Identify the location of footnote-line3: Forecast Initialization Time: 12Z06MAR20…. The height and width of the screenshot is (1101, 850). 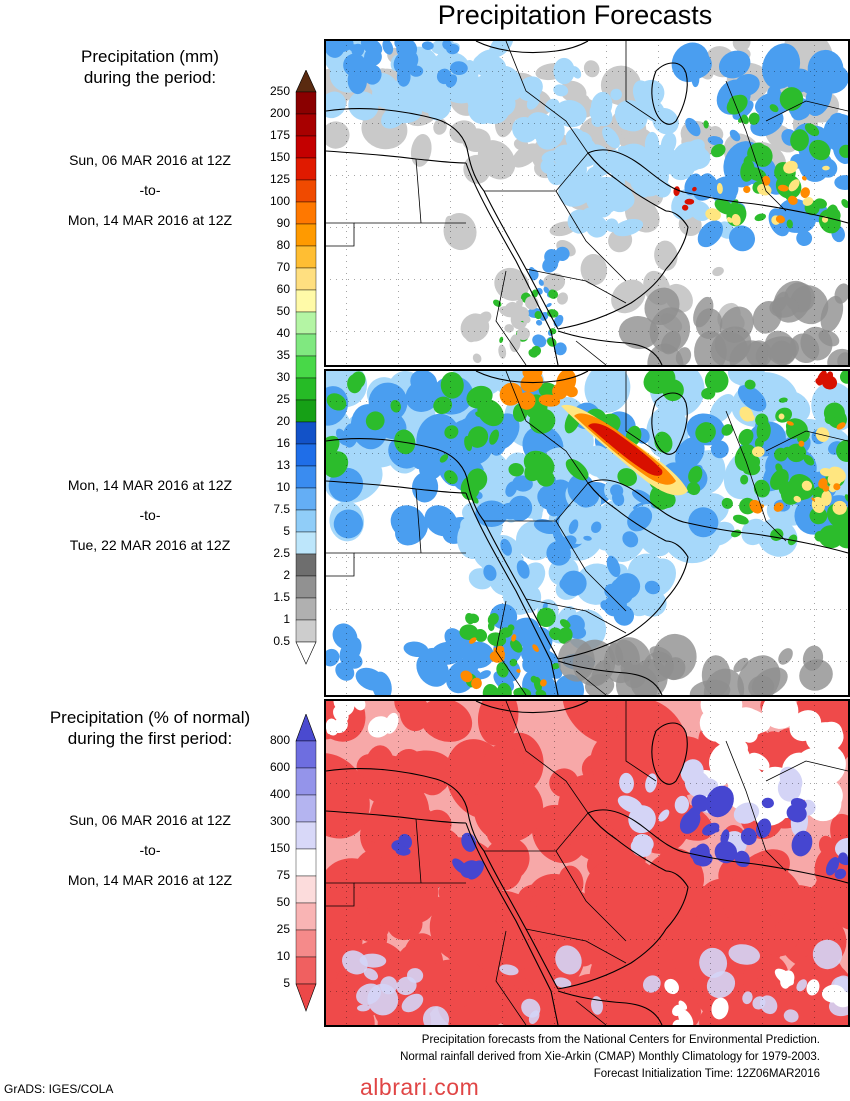
(706, 1074).